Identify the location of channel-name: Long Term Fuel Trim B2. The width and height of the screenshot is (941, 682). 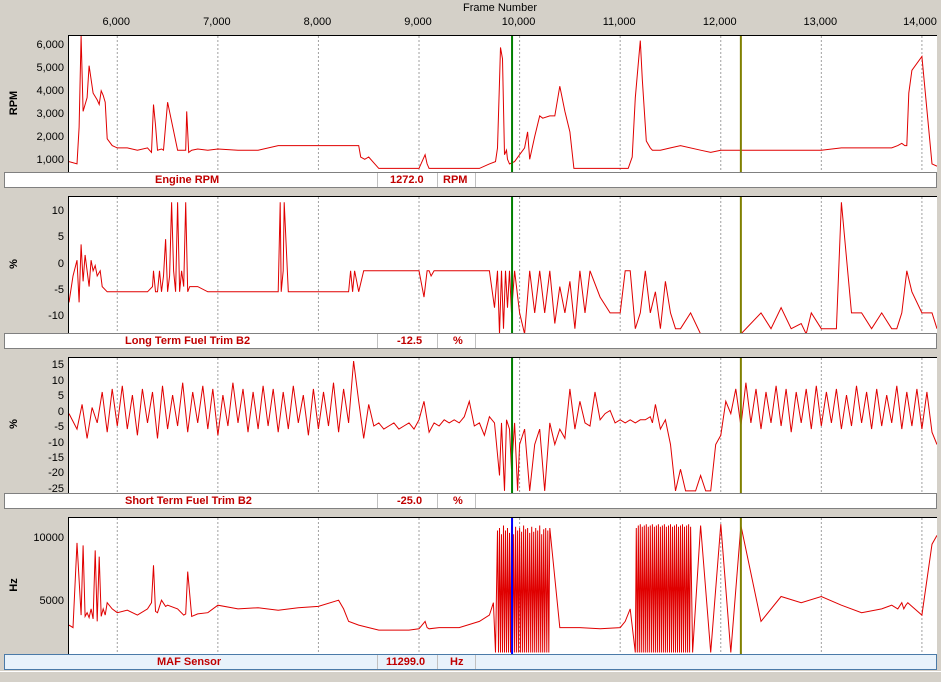
(188, 341).